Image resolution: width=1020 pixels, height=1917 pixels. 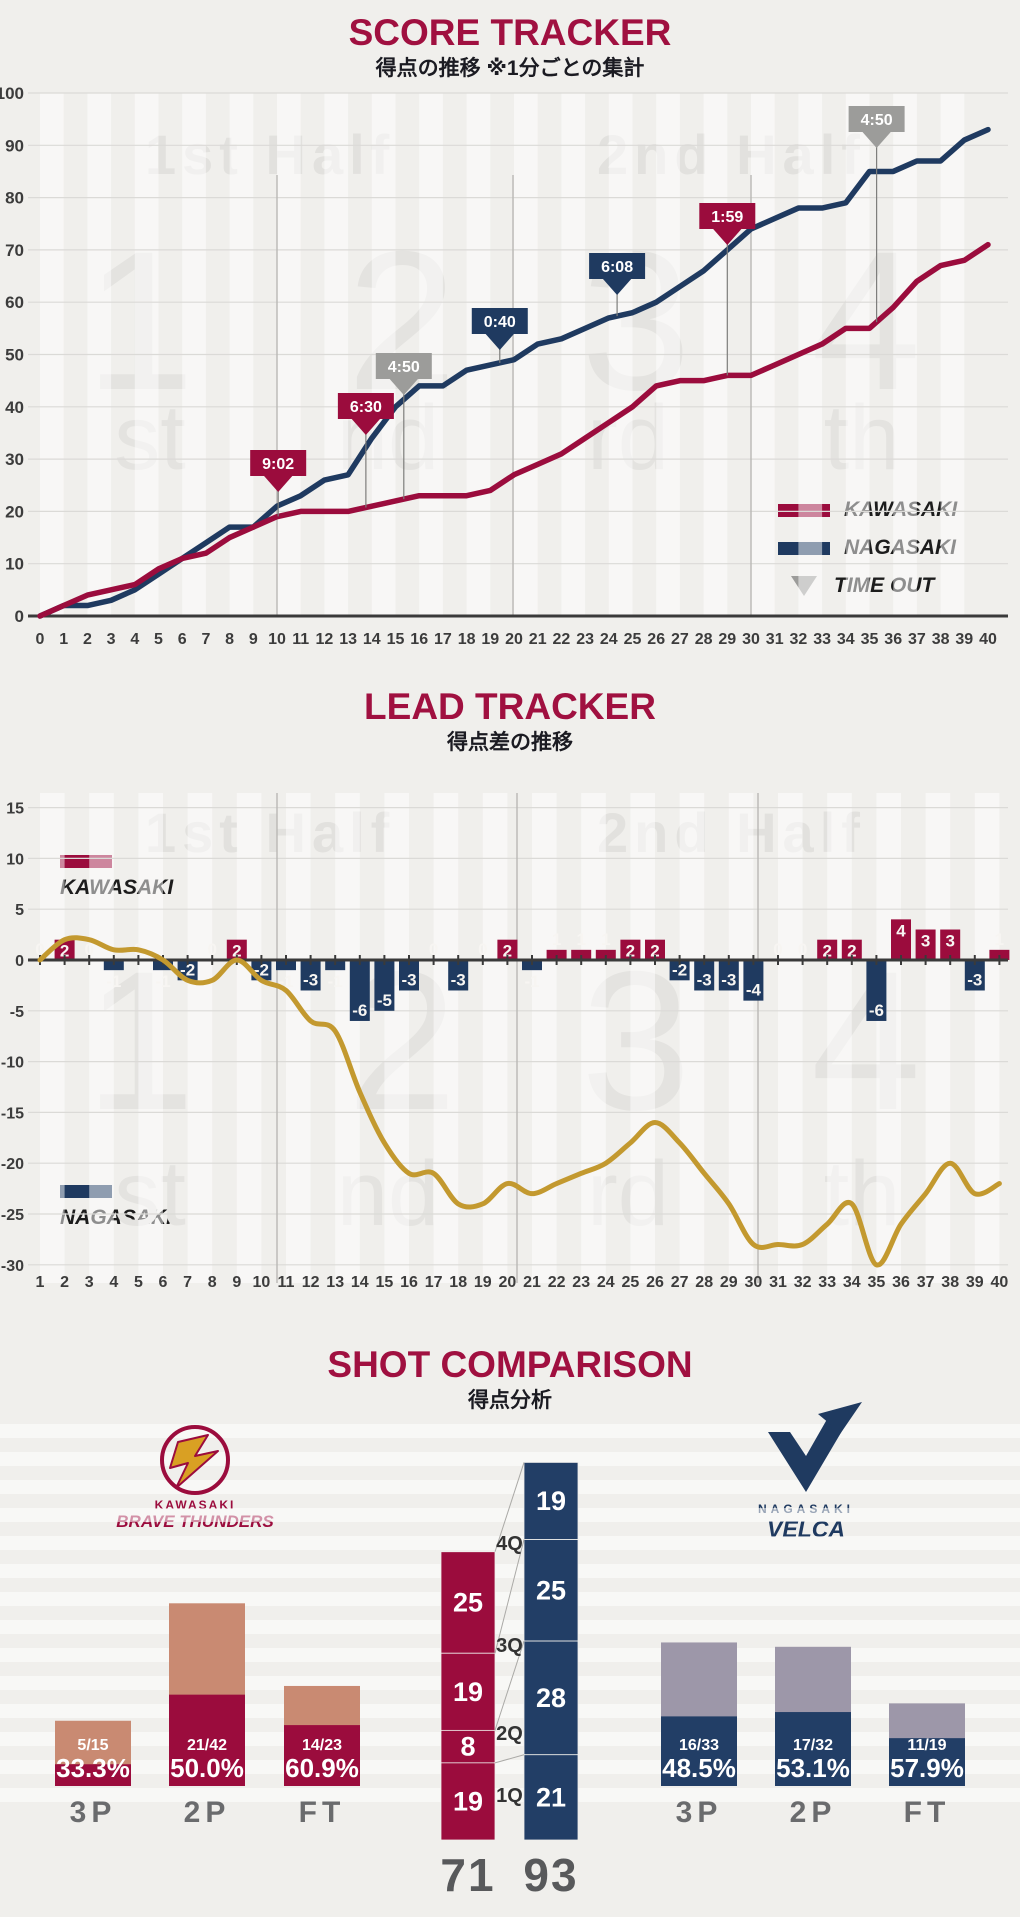 I want to click on score-x-tick: 9, so click(x=253, y=639).